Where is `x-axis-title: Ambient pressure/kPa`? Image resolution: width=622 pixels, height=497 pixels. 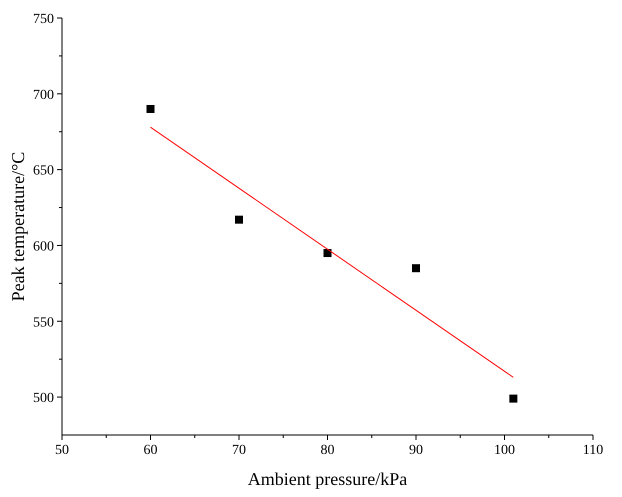
x-axis-title: Ambient pressure/kPa is located at coordinates (328, 479).